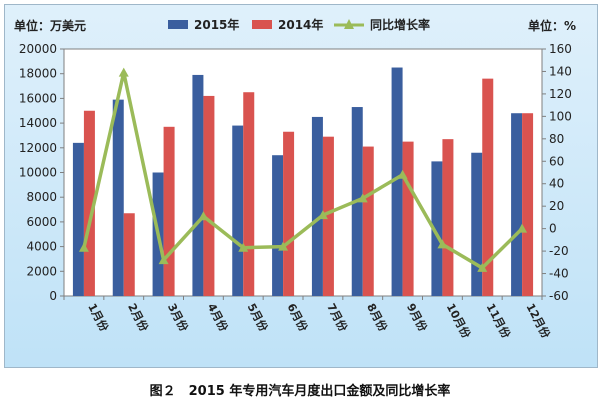 The image size is (600, 404). What do you see at coordinates (38, 123) in the screenshot?
I see `left-tick-label: 14000` at bounding box center [38, 123].